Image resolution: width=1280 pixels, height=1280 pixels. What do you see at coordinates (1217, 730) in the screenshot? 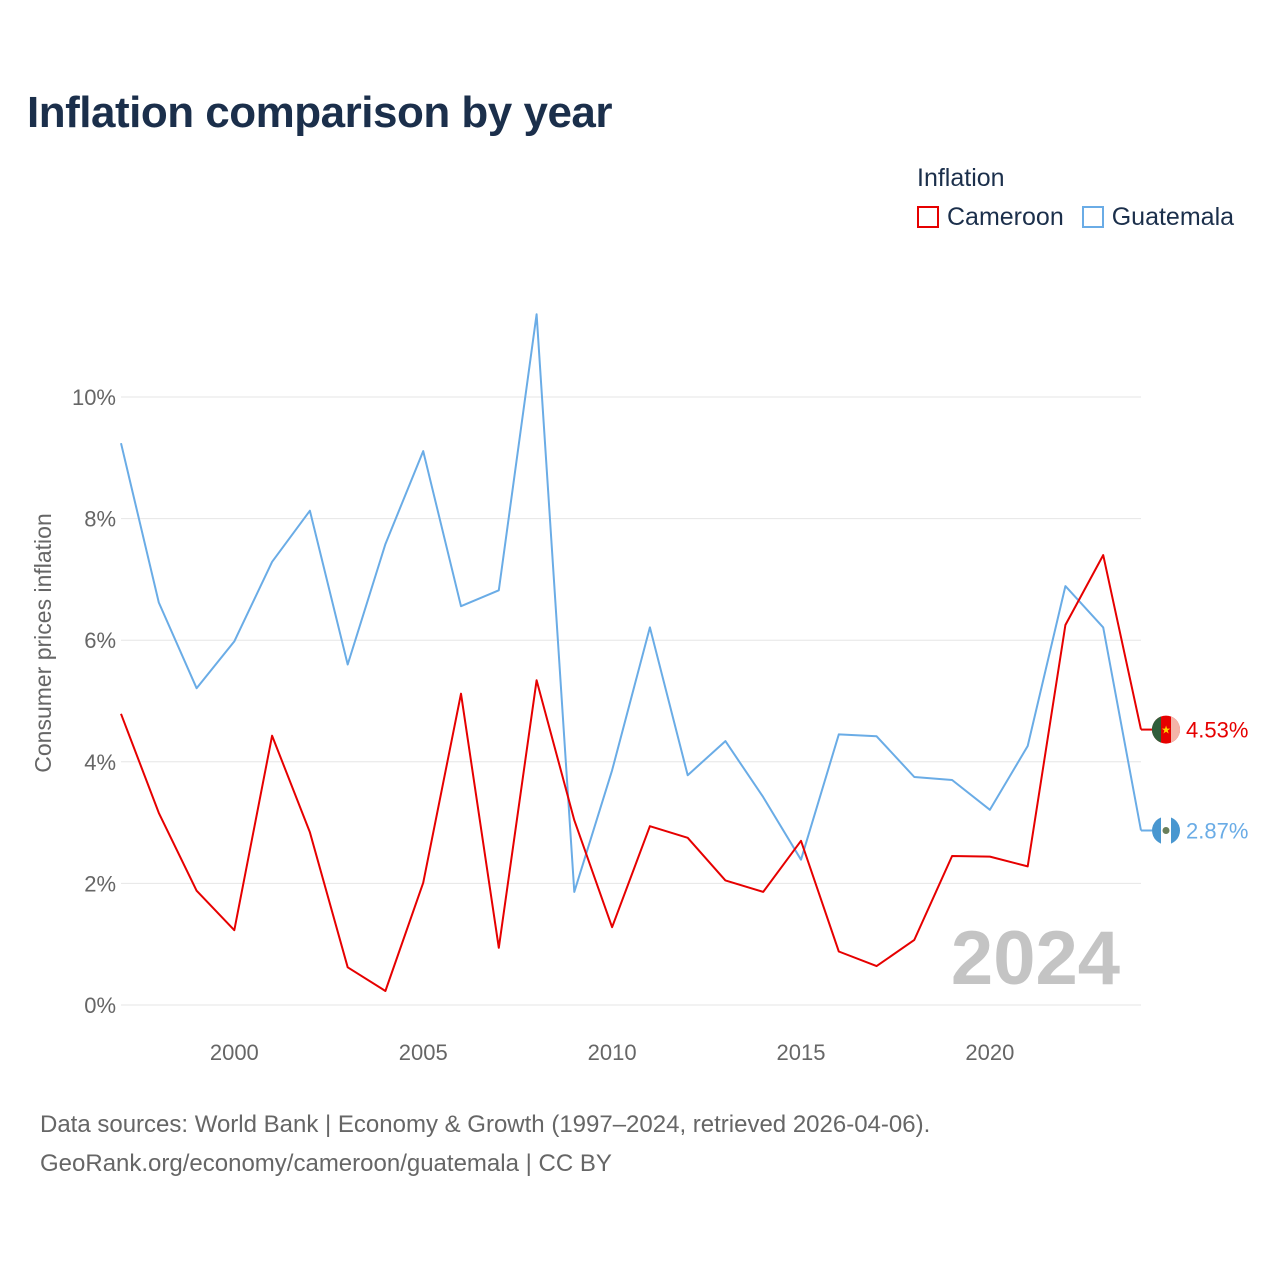
I see `end-value-label-cameroon: 4.53%` at bounding box center [1217, 730].